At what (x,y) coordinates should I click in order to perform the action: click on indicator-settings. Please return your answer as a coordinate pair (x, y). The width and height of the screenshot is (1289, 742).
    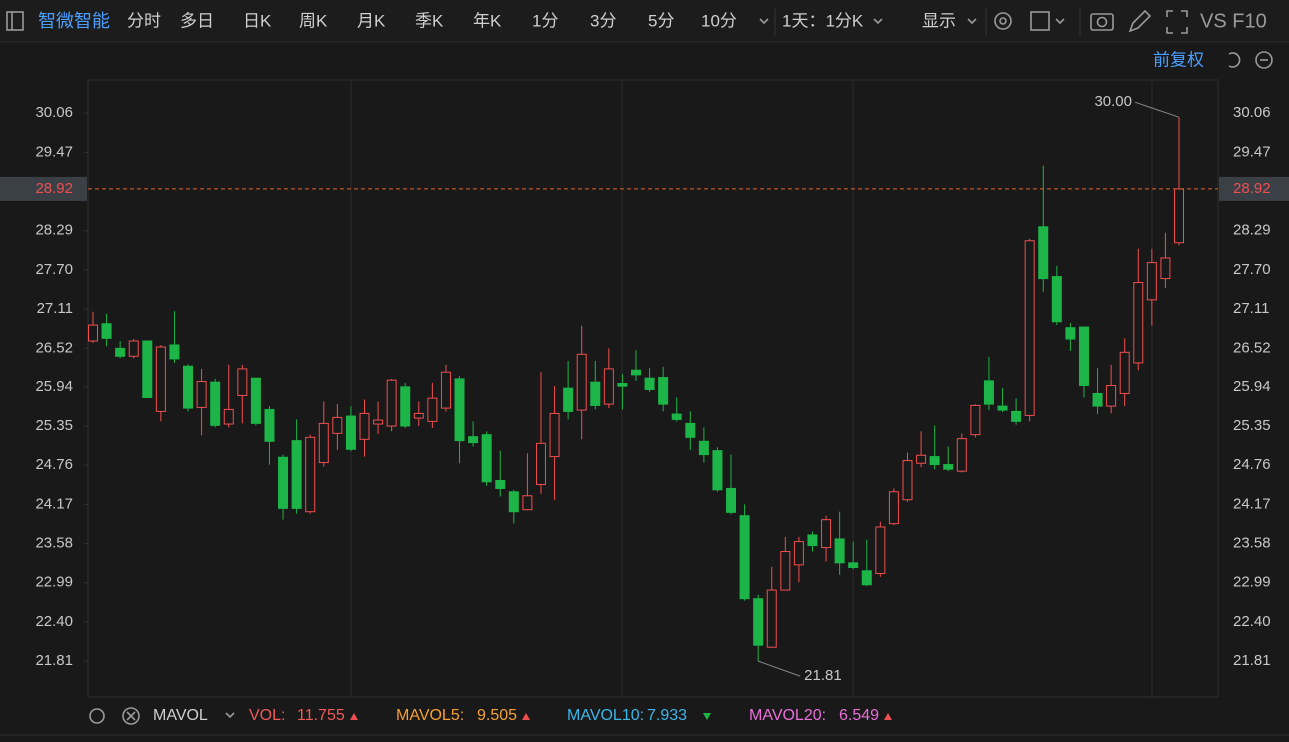
    Looking at the image, I should click on (97, 716).